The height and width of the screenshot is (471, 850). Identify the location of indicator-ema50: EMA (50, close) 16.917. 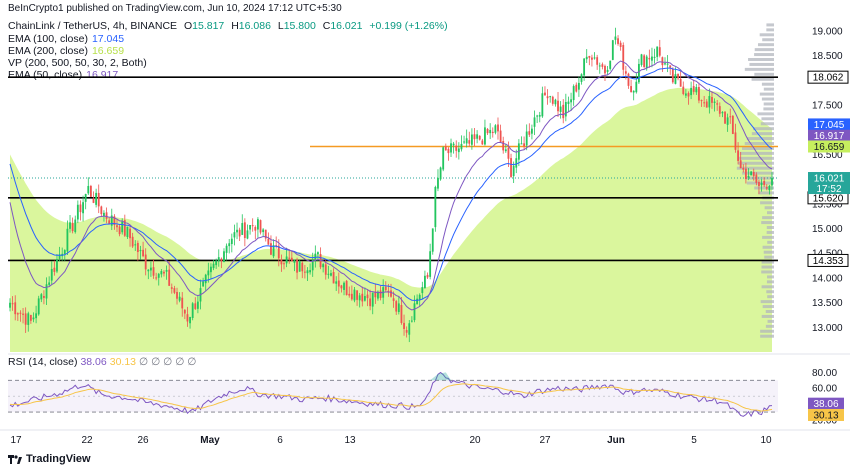
(63, 75).